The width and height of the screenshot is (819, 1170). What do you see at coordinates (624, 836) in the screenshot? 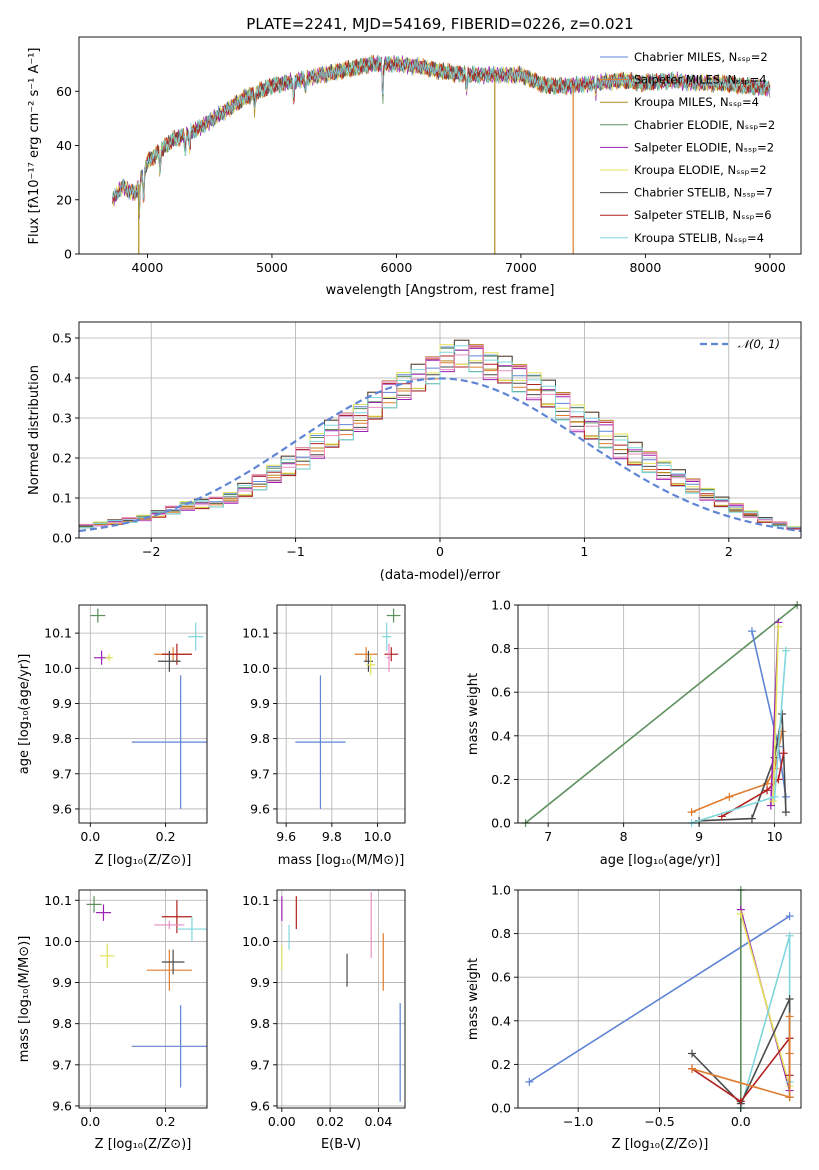
I see `weight_vs_age-xtick-label-1: 8` at bounding box center [624, 836].